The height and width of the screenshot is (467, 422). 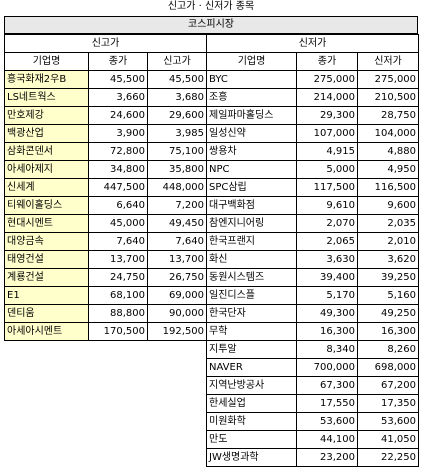 I want to click on new-high-row: 현대시멘트 45,000 49,450, so click(x=106, y=223).